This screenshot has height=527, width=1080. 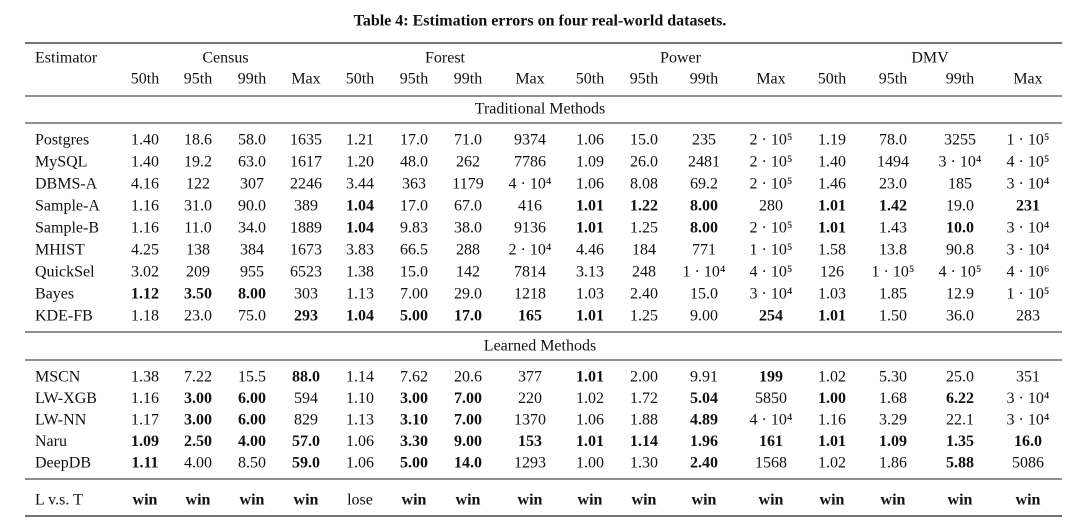 I want to click on row-label: MySQL, so click(x=61, y=162).